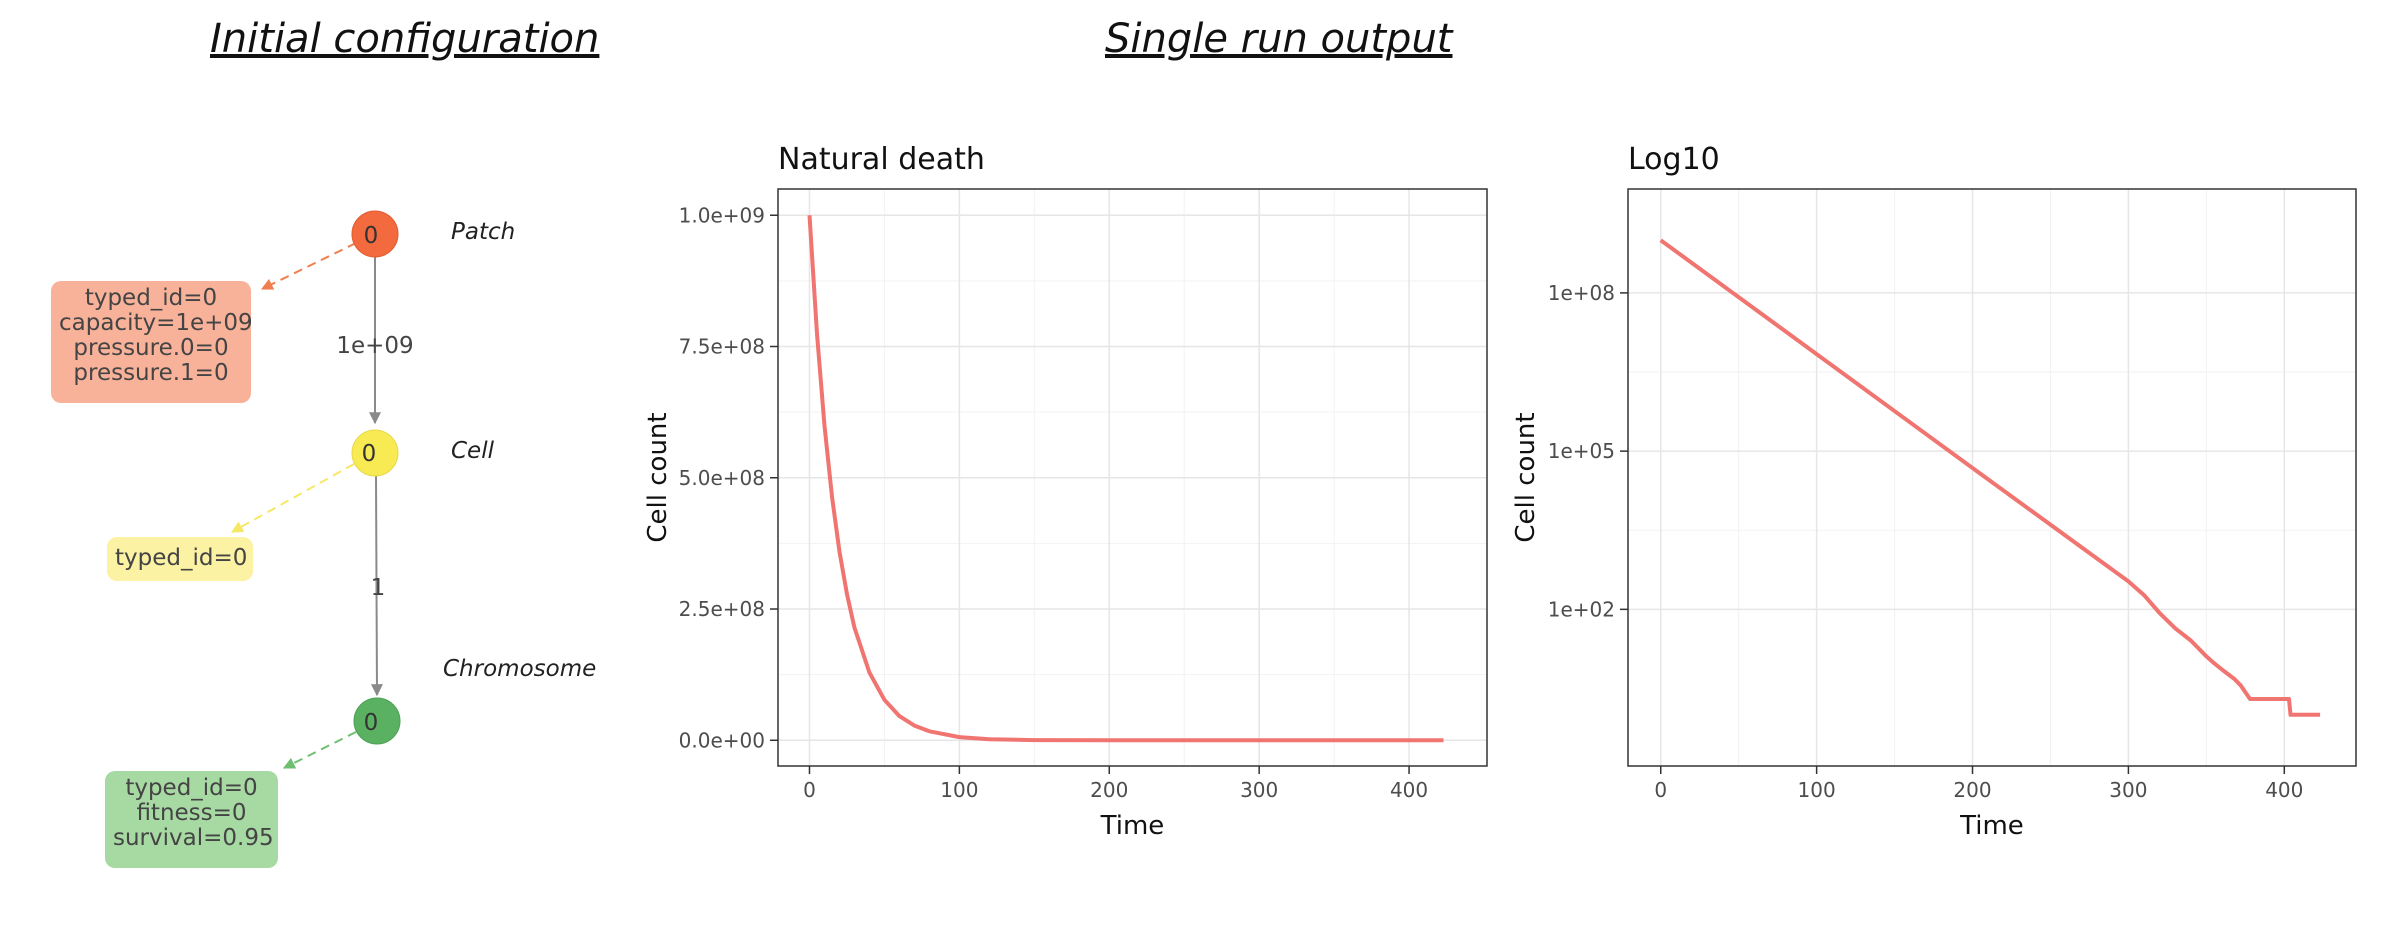  What do you see at coordinates (369, 454) in the screenshot?
I see `cell-node-label: 0` at bounding box center [369, 454].